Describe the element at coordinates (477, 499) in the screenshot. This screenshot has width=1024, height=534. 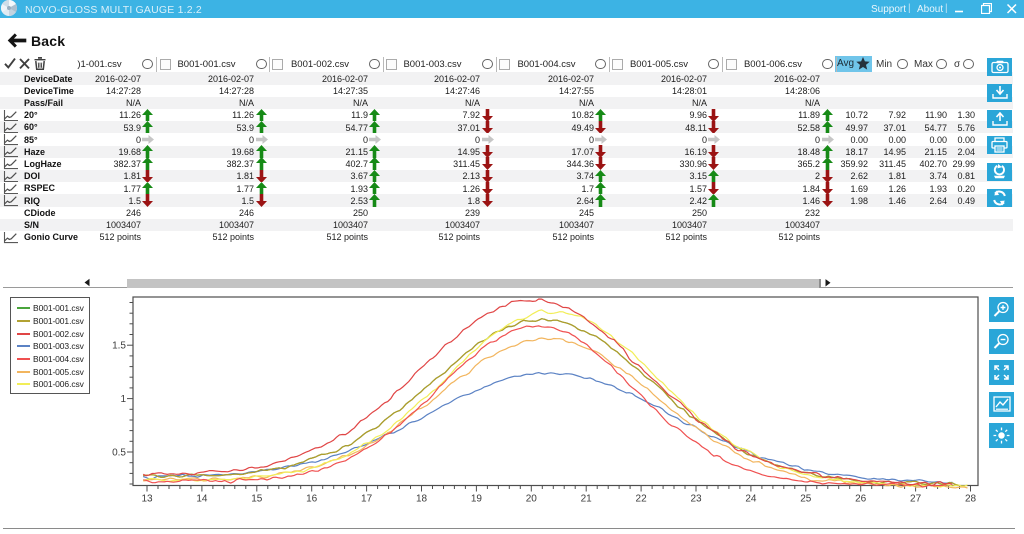
I see `svg-text: 19` at that location.